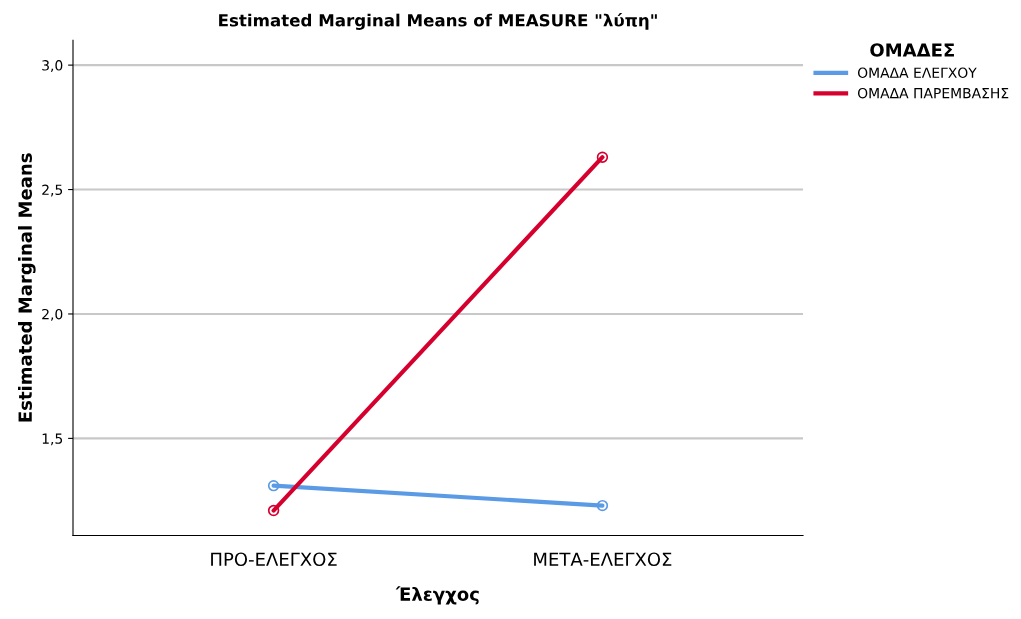  Describe the element at coordinates (933, 93) in the screenshot. I see `legend-label: ΟΜΑΔΑ ΠΑΡΕΜΒΑΣΗΣ` at that location.